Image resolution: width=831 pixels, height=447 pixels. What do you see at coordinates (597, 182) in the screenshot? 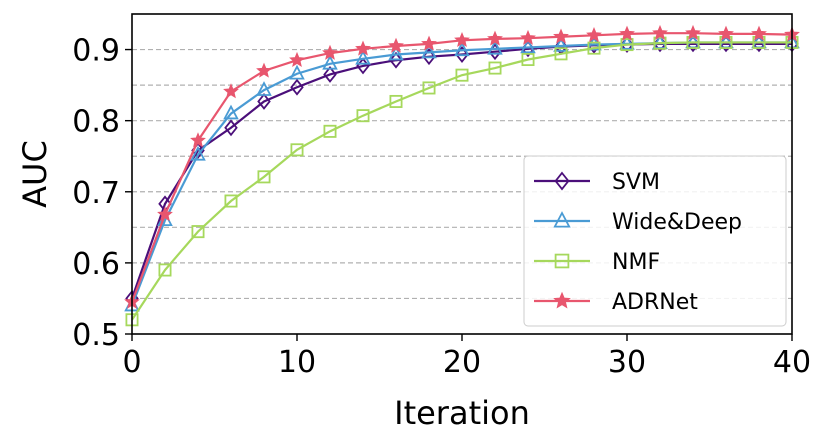
I see `legend-entry: SVM` at bounding box center [597, 182].